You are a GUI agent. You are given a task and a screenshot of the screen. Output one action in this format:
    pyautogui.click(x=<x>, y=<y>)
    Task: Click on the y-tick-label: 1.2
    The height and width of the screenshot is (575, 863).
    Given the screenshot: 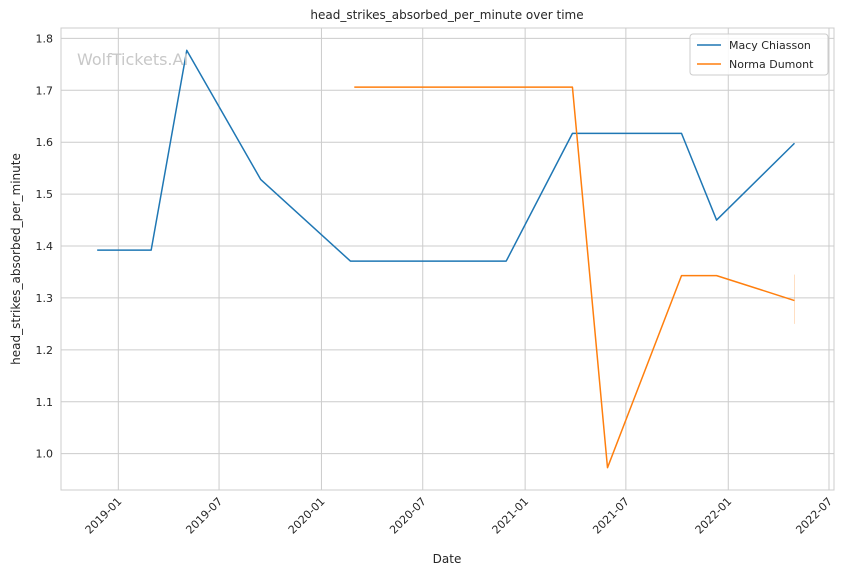 What is the action you would take?
    pyautogui.click(x=45, y=350)
    